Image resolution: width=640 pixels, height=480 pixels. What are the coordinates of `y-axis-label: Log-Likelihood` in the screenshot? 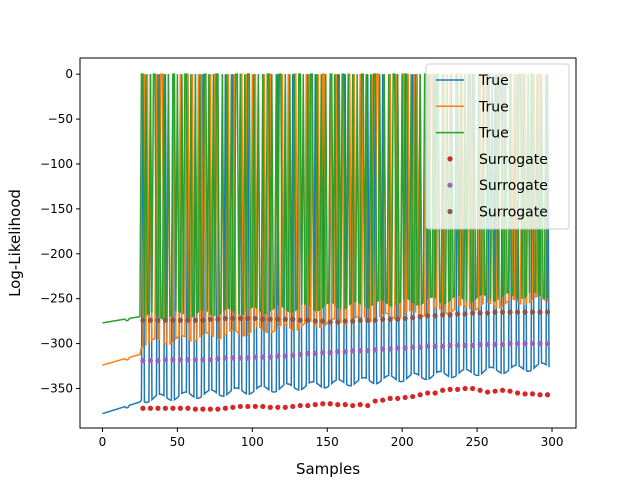 It's located at (15, 243).